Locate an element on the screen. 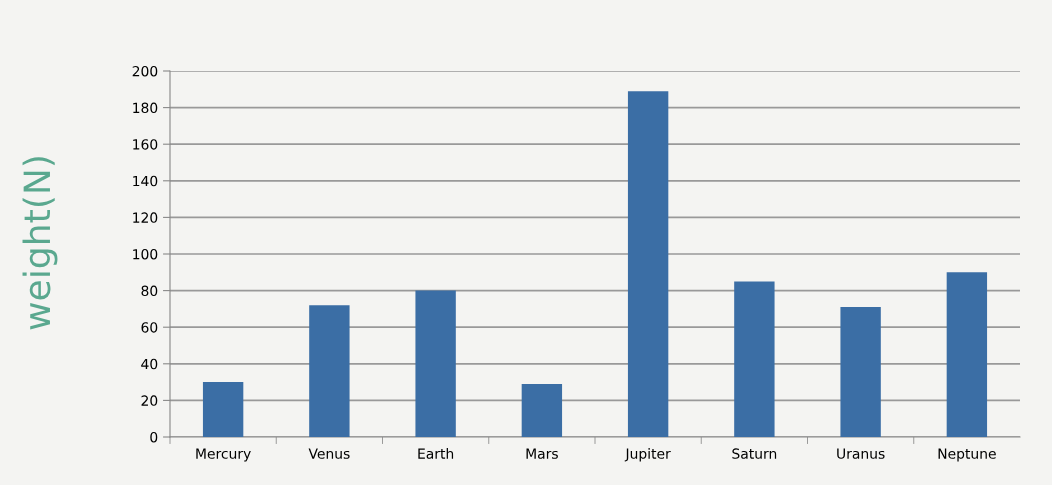 The width and height of the screenshot is (1052, 485). y-tick-label: 60 is located at coordinates (149, 327).